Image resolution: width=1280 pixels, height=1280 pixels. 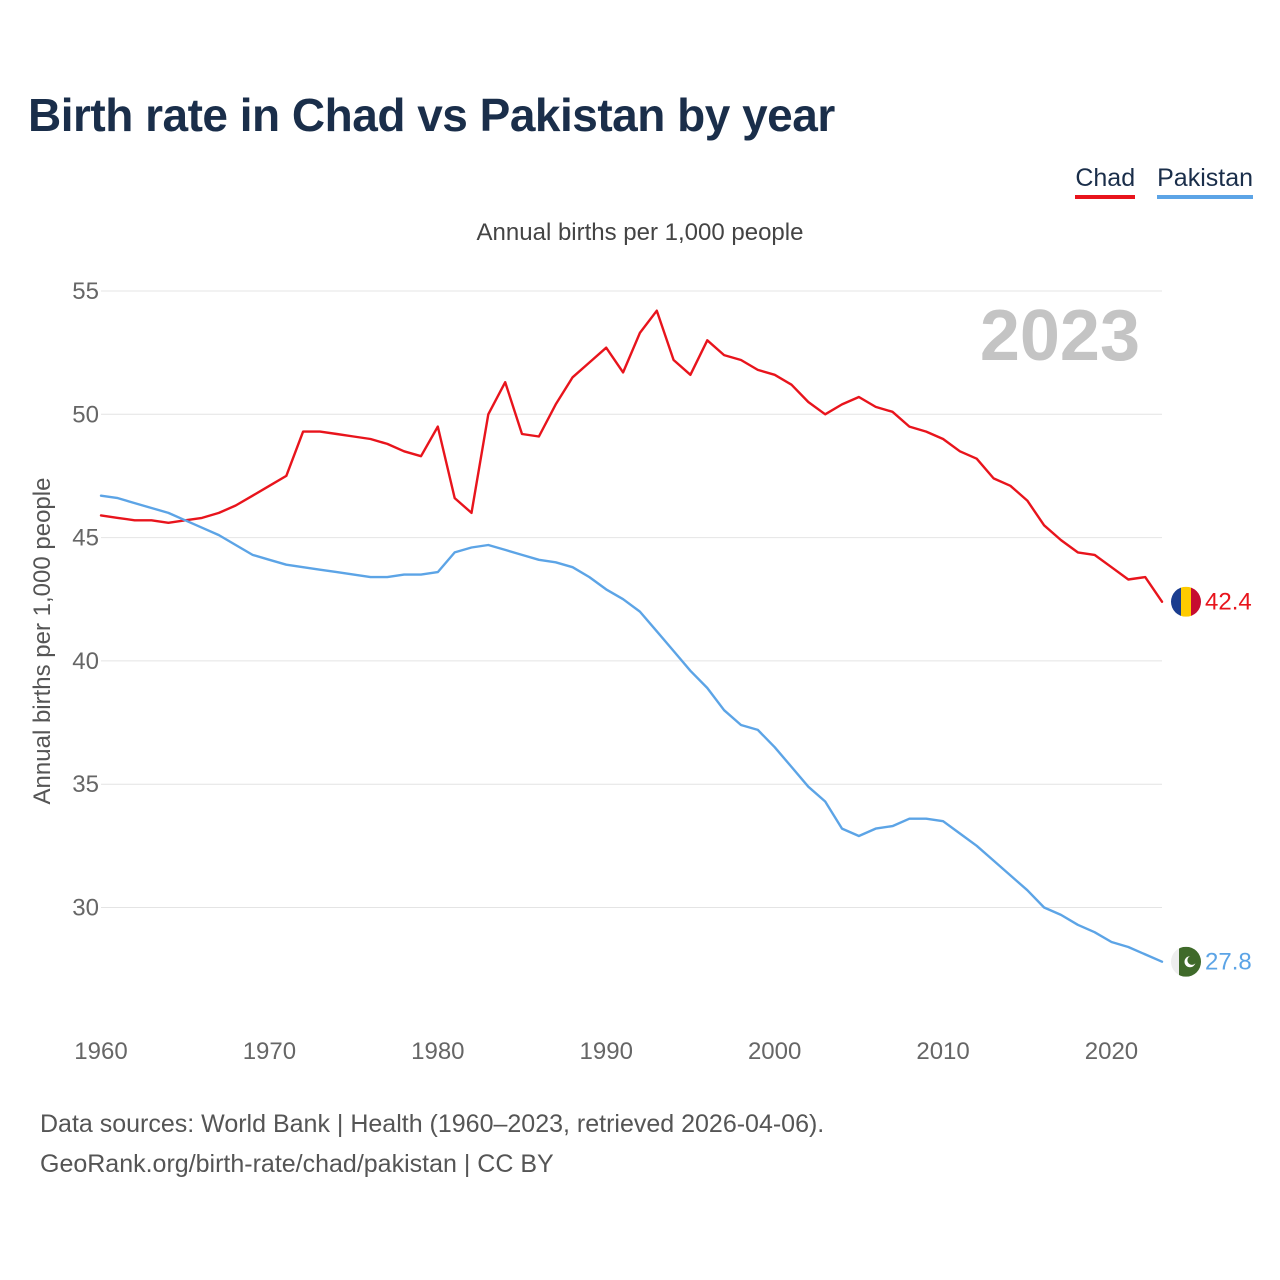 What do you see at coordinates (1186, 961) in the screenshot?
I see `pakistan-flag-icon` at bounding box center [1186, 961].